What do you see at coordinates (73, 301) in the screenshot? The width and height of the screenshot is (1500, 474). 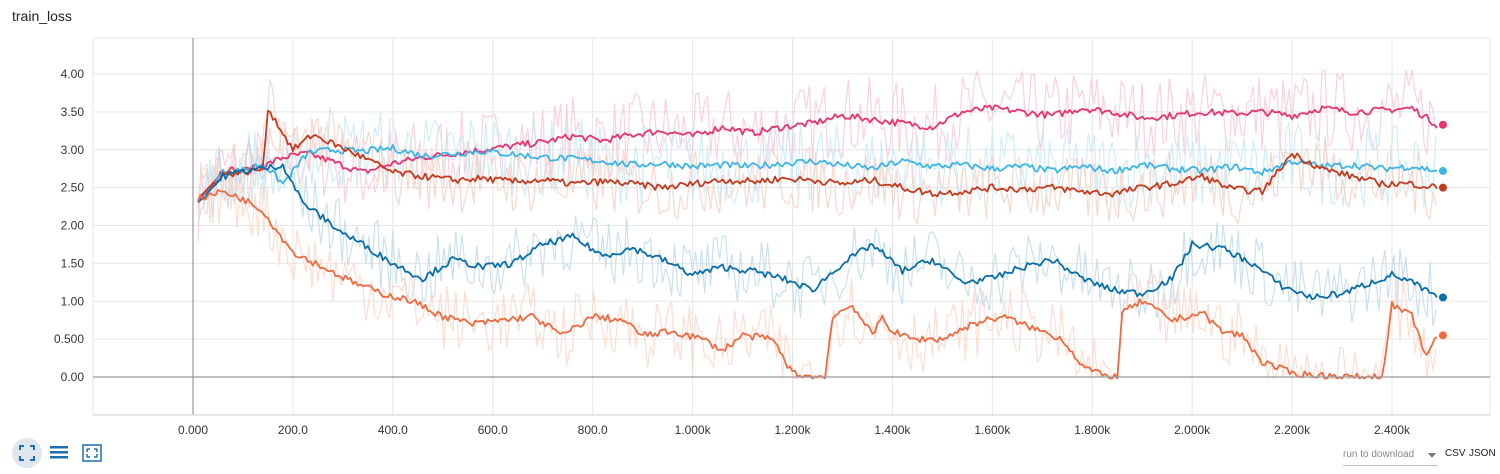 I see `y-tick-label: 1.00` at bounding box center [73, 301].